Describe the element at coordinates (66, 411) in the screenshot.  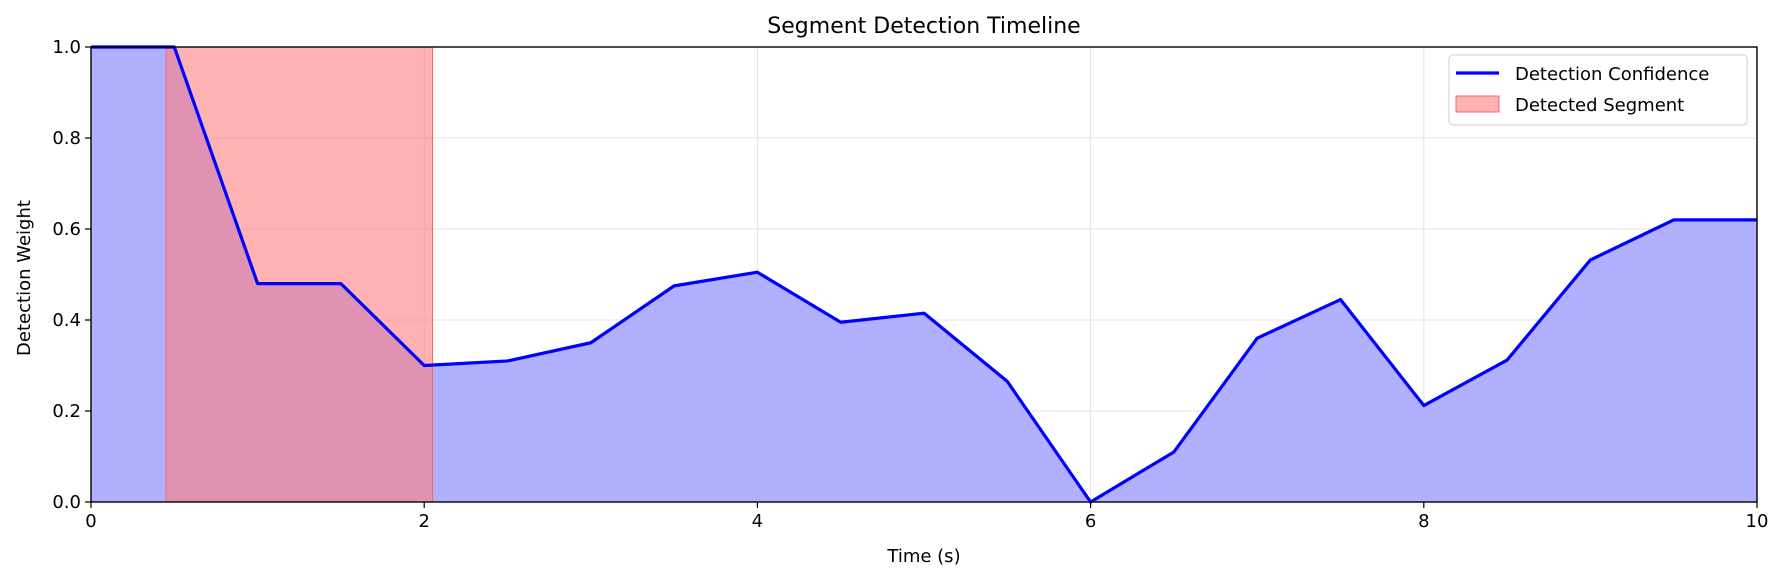
I see `y-tick-label: 0.2` at that location.